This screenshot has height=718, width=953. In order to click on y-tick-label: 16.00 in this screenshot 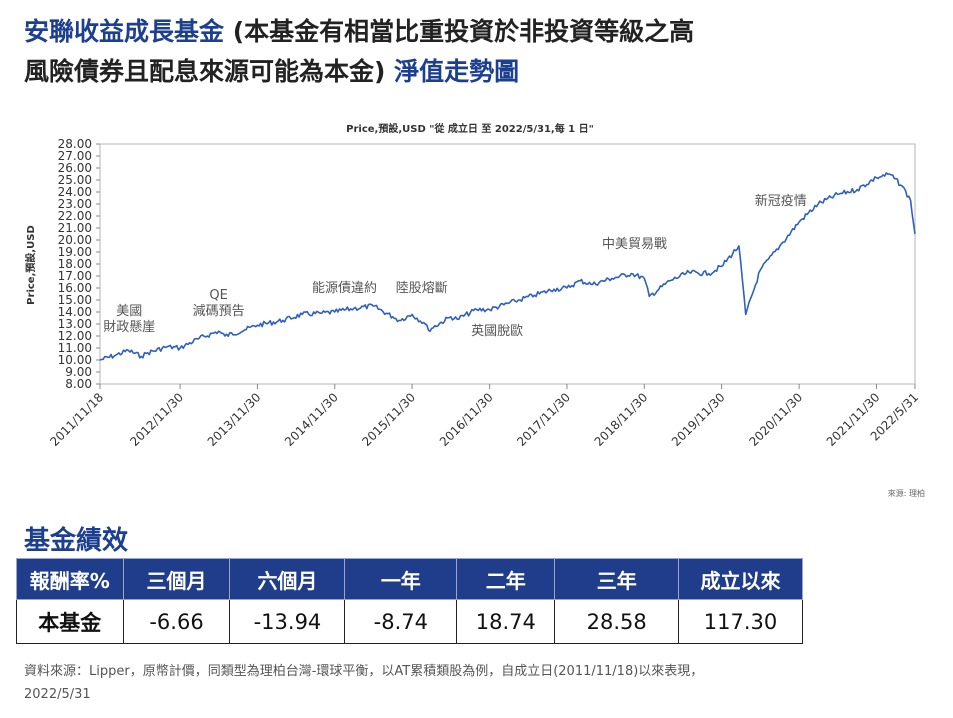, I will do `click(75, 288)`.